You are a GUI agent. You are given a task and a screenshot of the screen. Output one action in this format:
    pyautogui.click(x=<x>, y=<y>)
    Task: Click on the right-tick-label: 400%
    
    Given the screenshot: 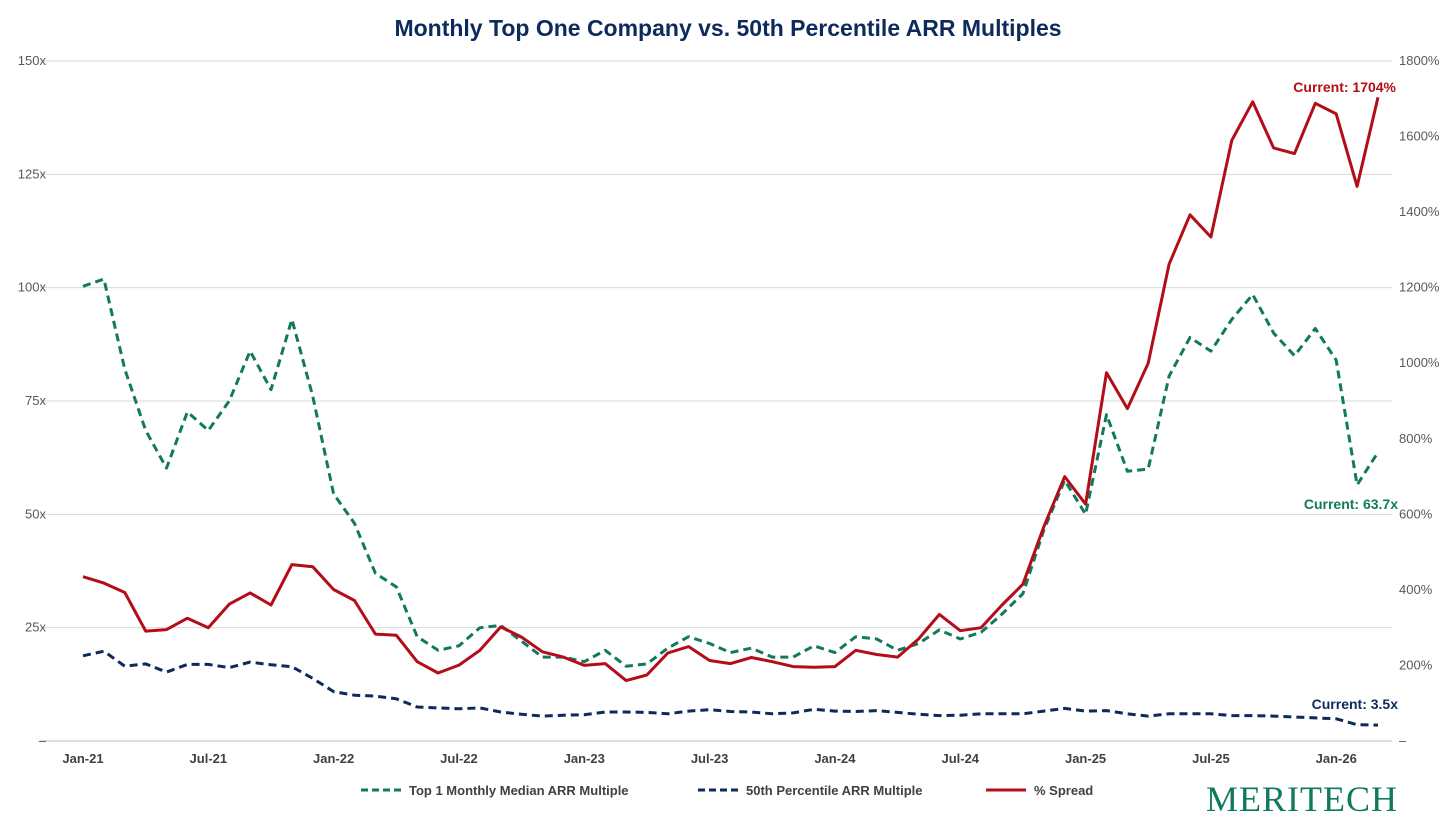 What is the action you would take?
    pyautogui.click(x=1416, y=589)
    